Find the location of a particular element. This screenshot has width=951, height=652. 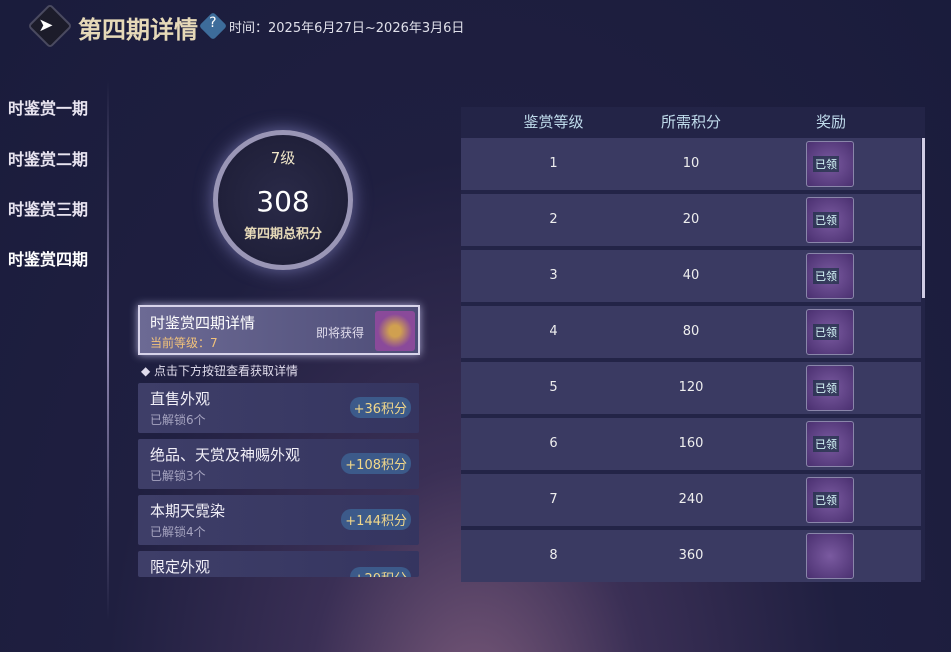

upcoming-reward-icon is located at coordinates (395, 331).